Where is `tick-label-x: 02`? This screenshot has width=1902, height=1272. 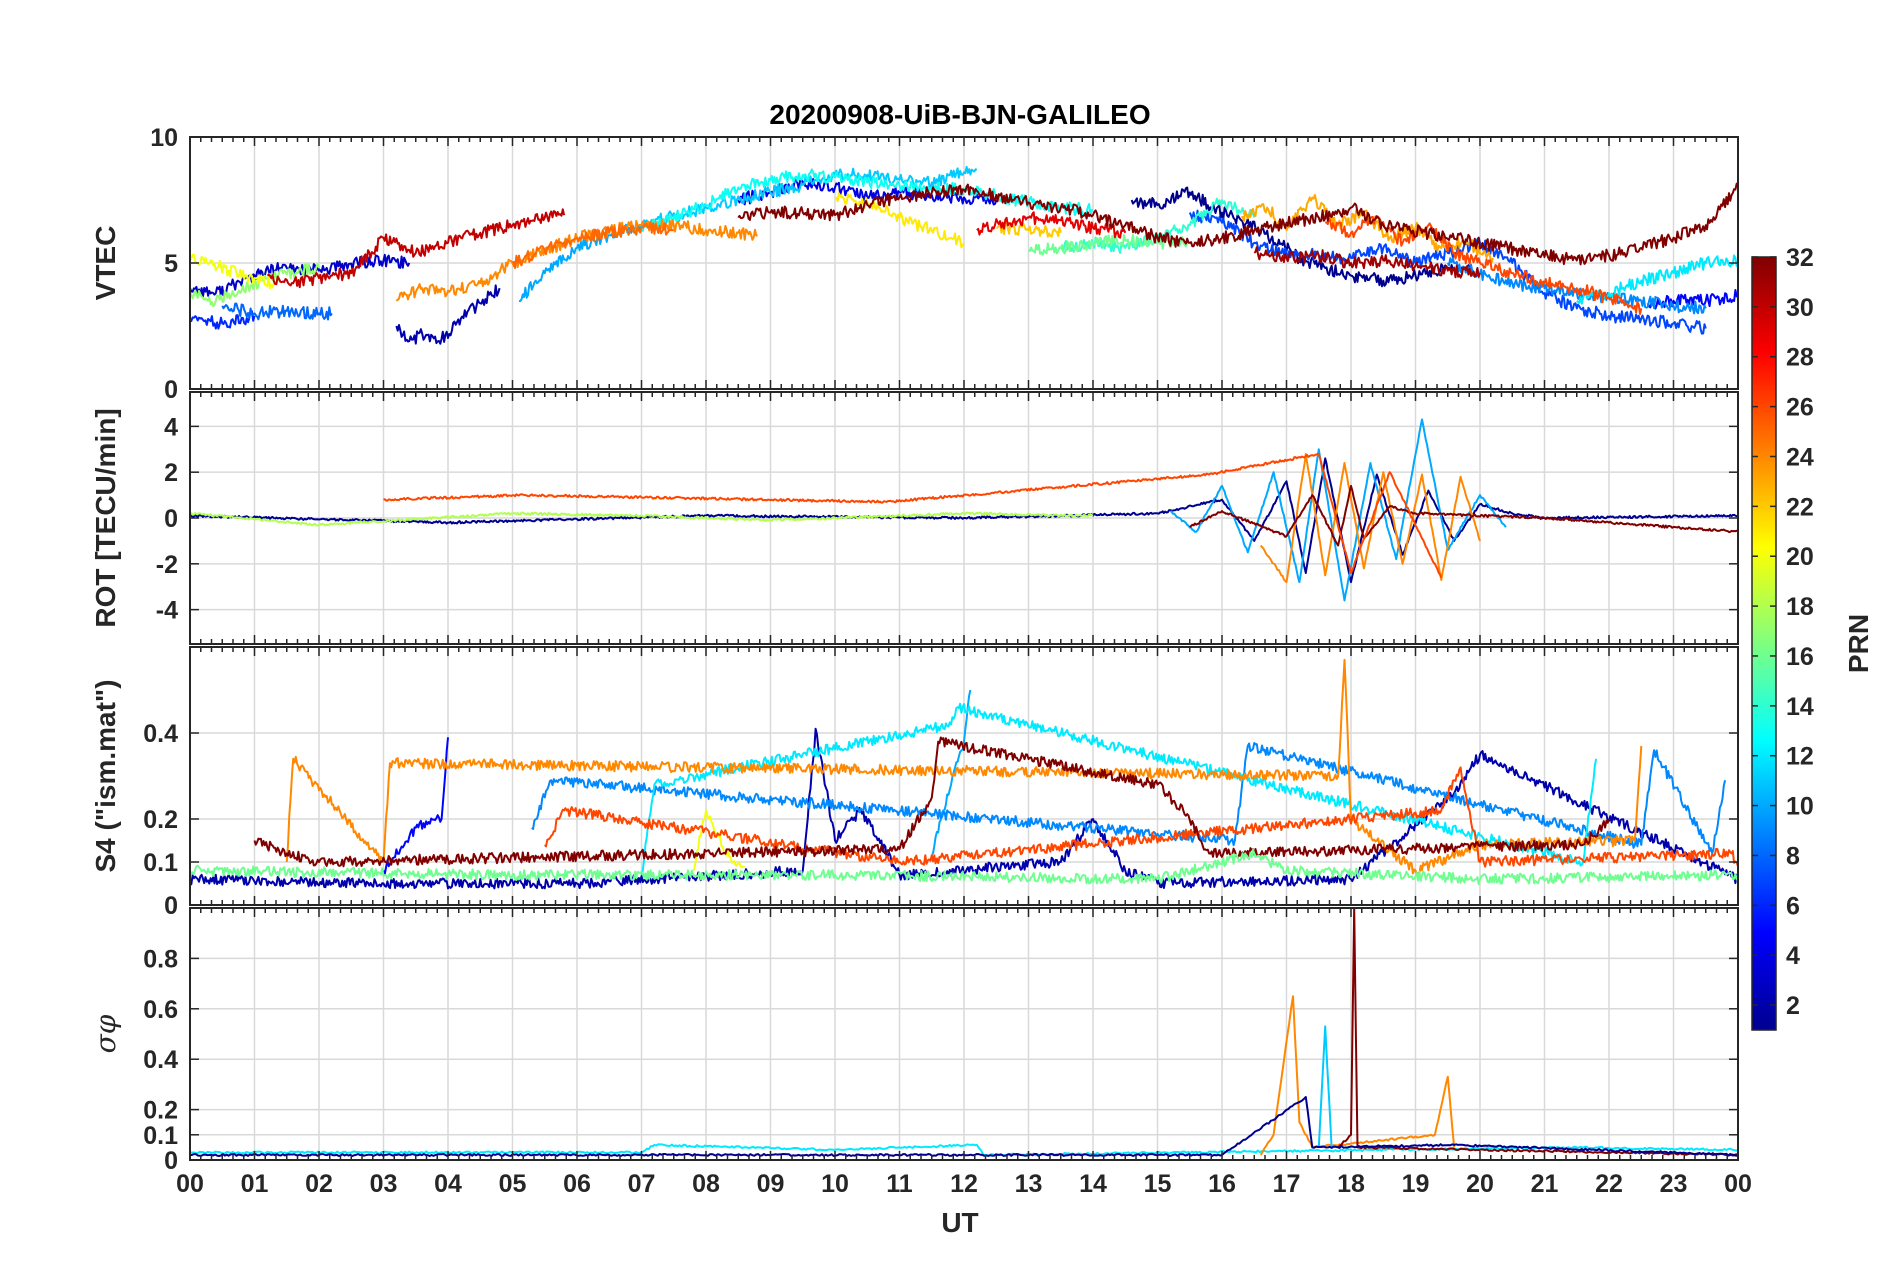
tick-label-x: 02 is located at coordinates (319, 1184).